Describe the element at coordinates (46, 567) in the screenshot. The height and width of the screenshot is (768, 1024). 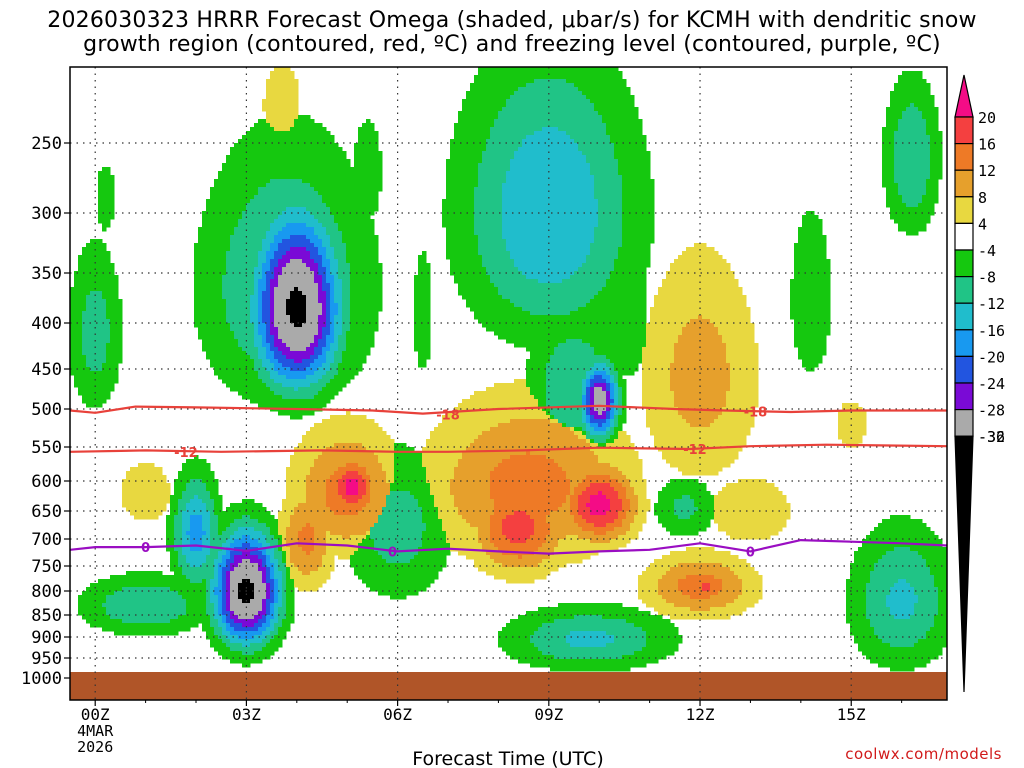
I see `y-tick-label: 750` at that location.